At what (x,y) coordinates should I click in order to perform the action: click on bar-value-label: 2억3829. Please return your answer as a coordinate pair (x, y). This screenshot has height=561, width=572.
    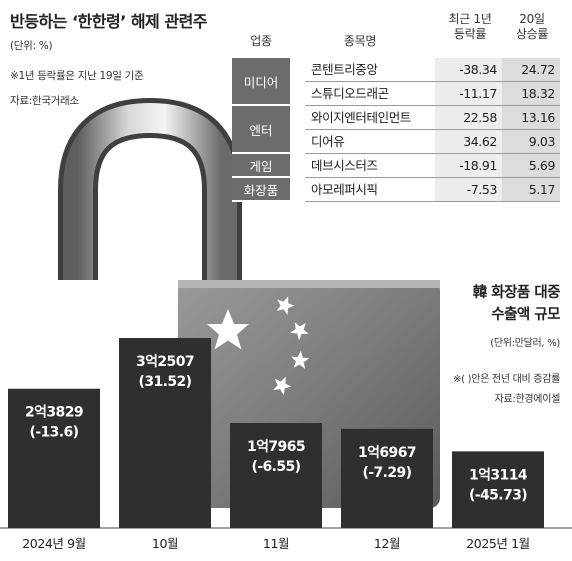
    Looking at the image, I should click on (54, 413).